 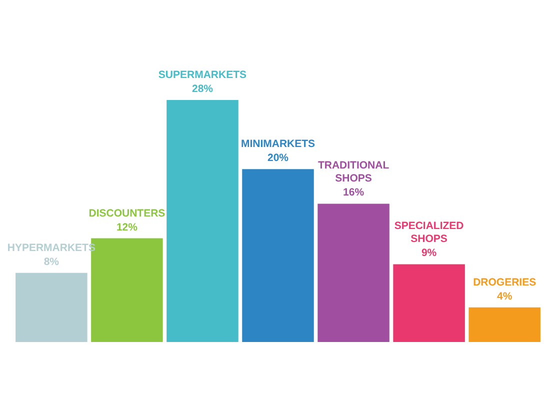 I want to click on x-tick-label: SPECIALIZED SHOPS, so click(x=429, y=233).